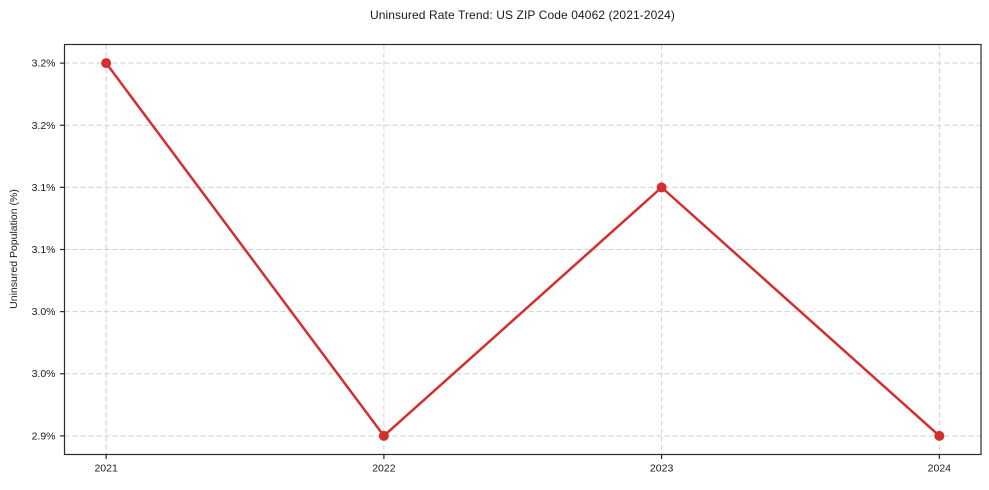 The width and height of the screenshot is (989, 490). Describe the element at coordinates (662, 469) in the screenshot. I see `x-tick-label: 2023` at that location.